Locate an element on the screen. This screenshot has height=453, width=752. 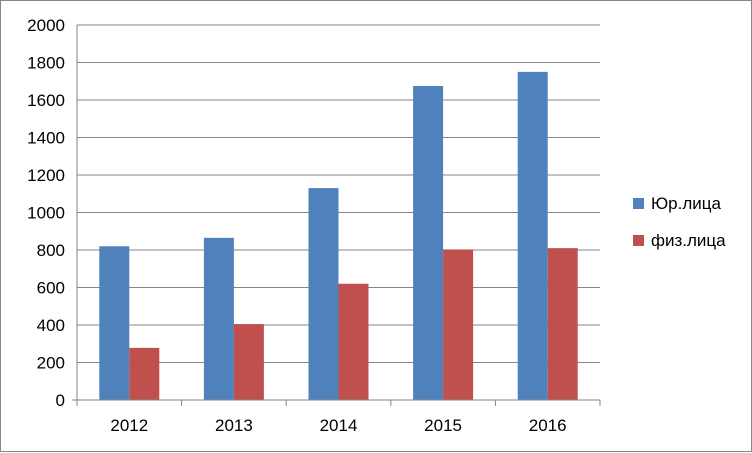
legend-label: физ.лица is located at coordinates (688, 240).